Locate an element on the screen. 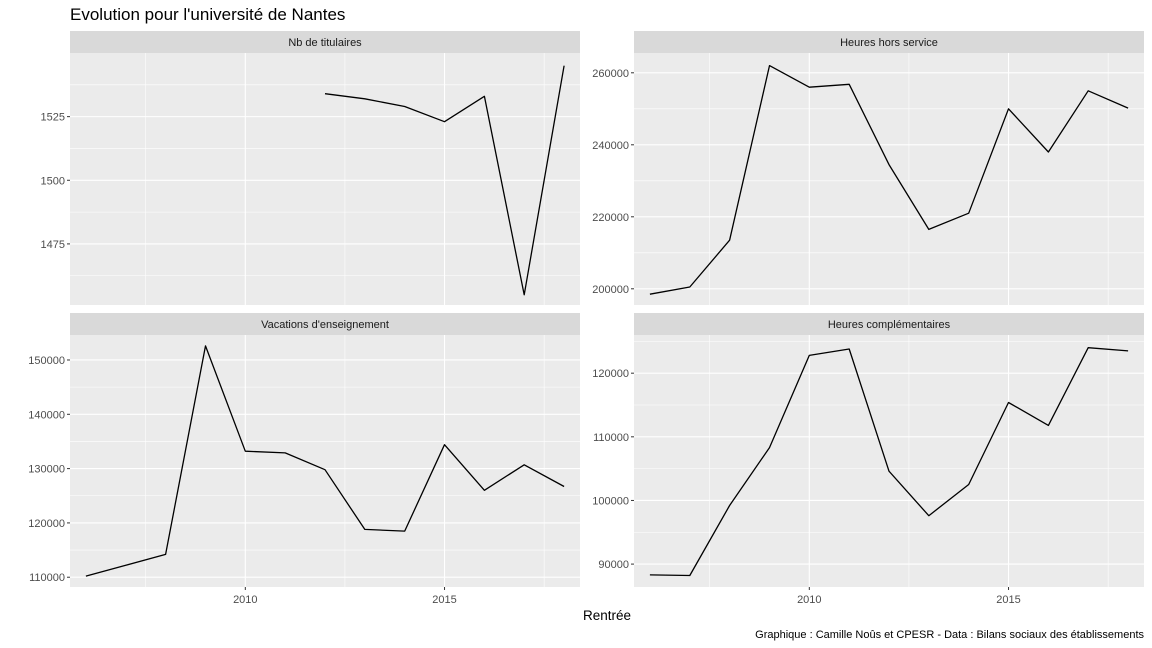  facet-strip-label: Nb de titulaires is located at coordinates (325, 43).